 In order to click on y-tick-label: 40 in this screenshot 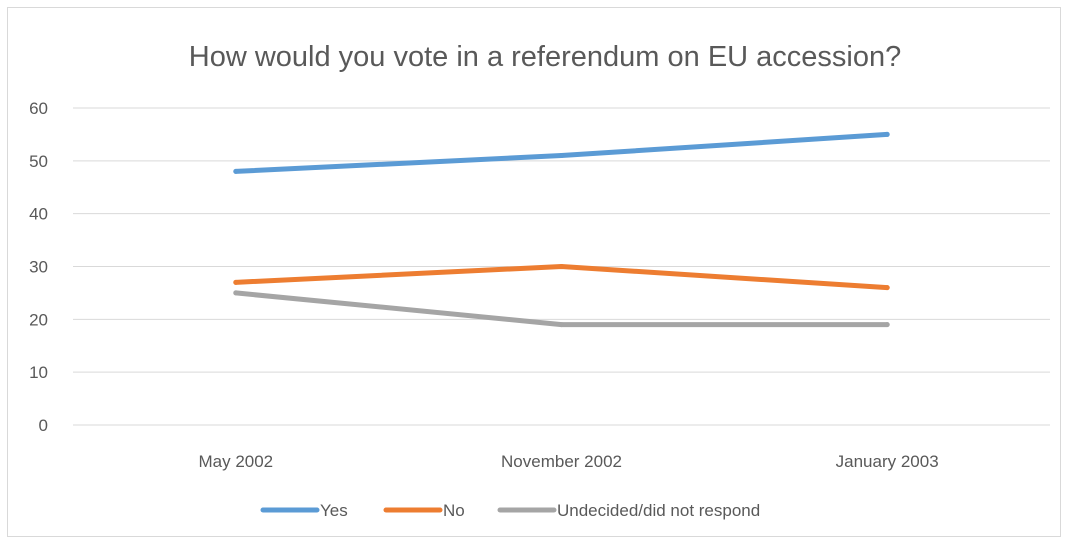, I will do `click(38, 214)`.